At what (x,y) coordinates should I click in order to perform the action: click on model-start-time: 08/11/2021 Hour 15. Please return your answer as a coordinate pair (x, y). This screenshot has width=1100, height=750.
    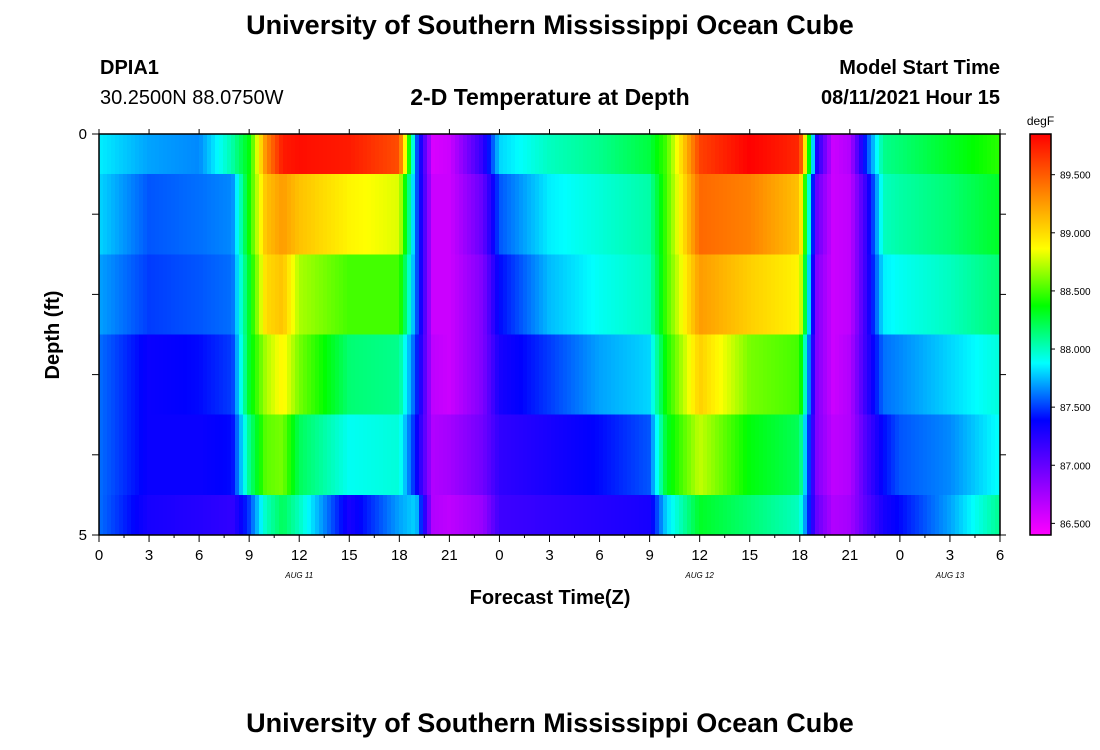
    Looking at the image, I should click on (910, 98).